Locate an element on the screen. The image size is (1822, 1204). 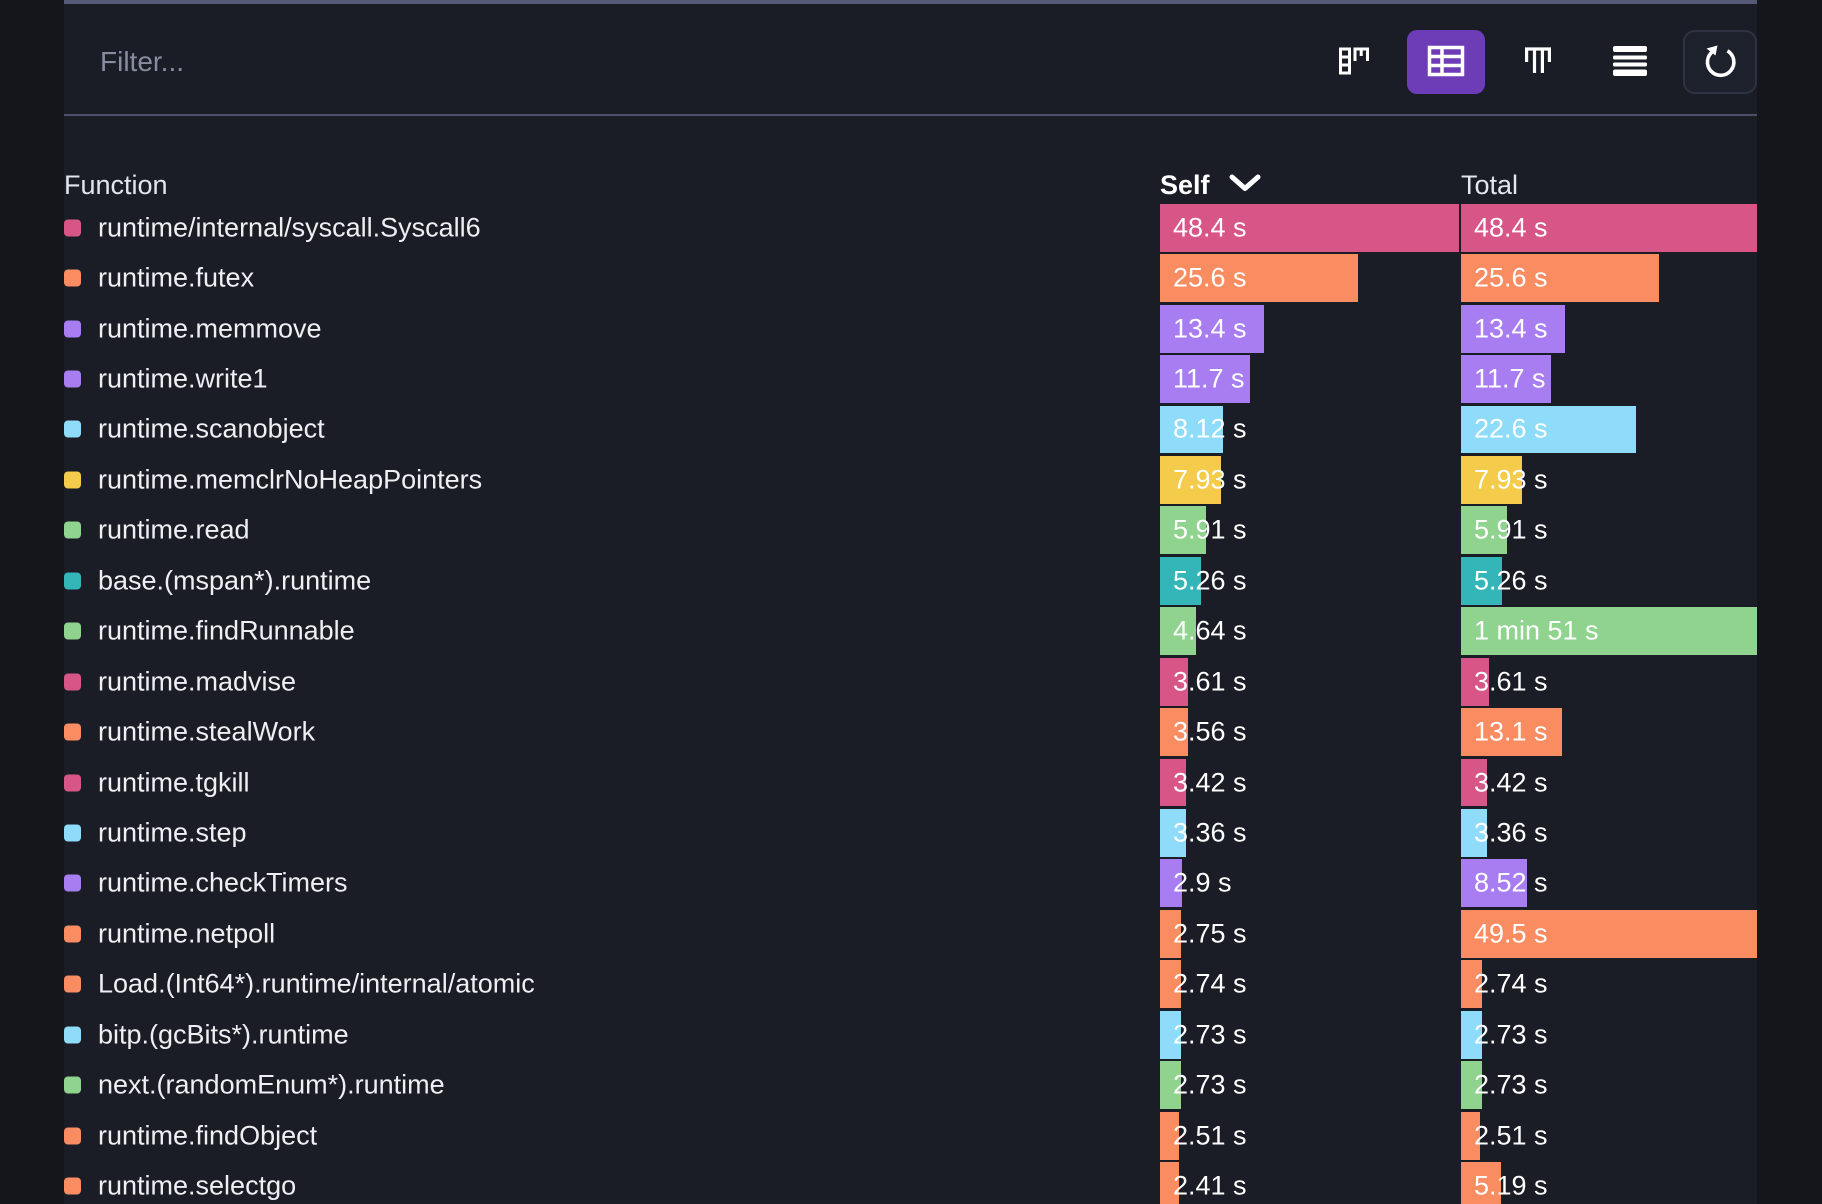
function-row: runtime.write1 11.7 s 11.7 s is located at coordinates (910, 379).